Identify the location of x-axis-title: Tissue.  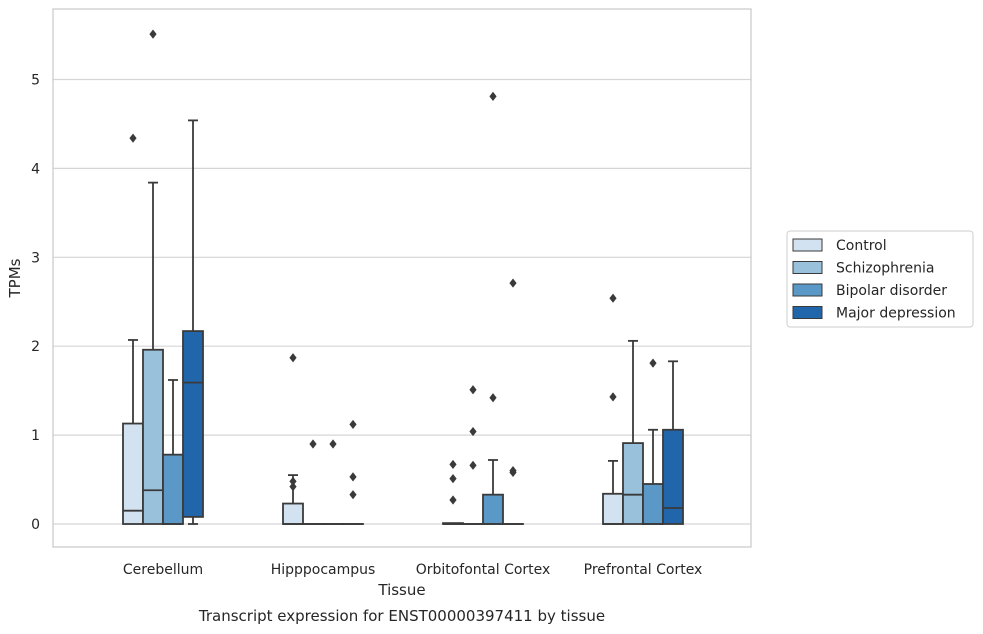
(401, 590).